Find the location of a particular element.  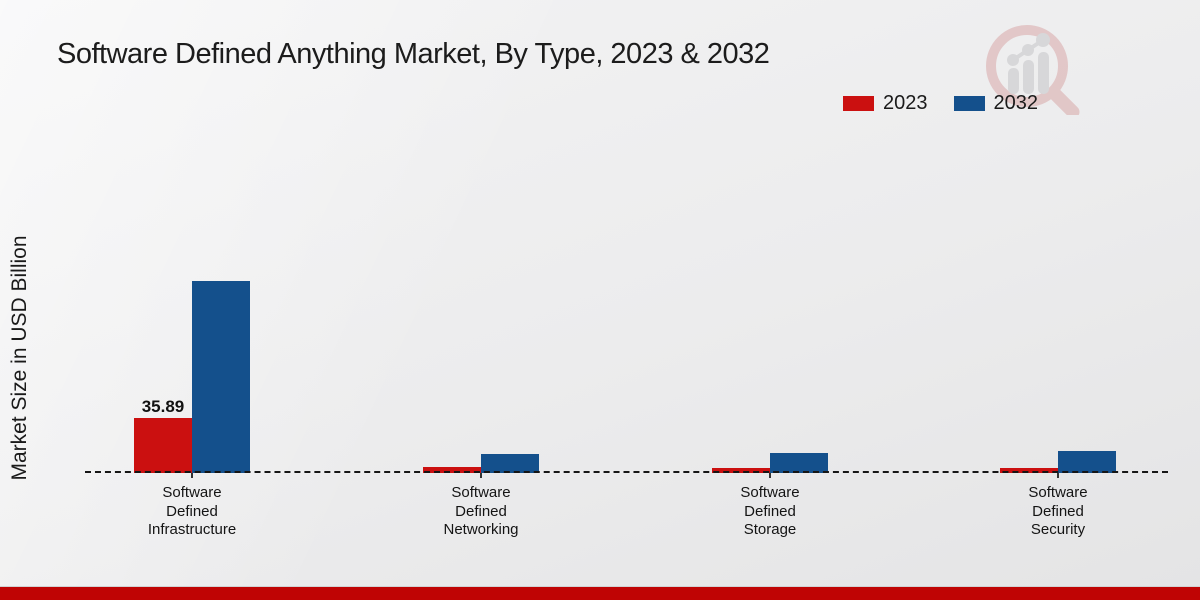

legend: 2023 2032 is located at coordinates (940, 103).